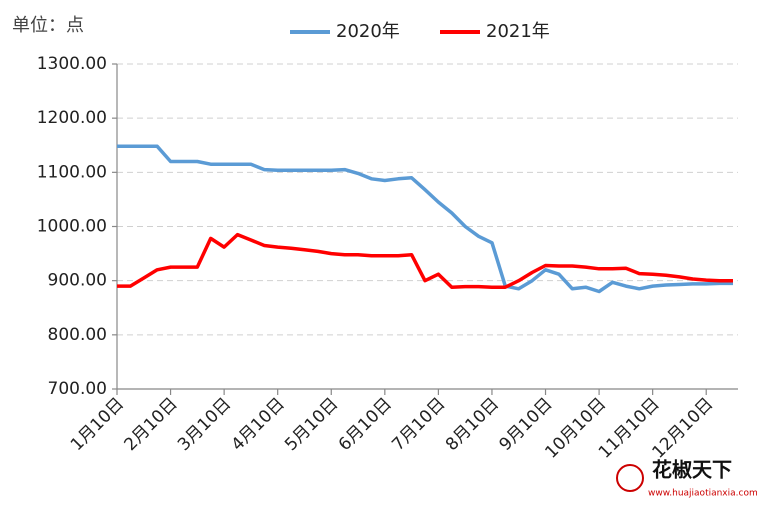  What do you see at coordinates (472, 424) in the screenshot?
I see `x-tick-label: 8月10日` at bounding box center [472, 424].